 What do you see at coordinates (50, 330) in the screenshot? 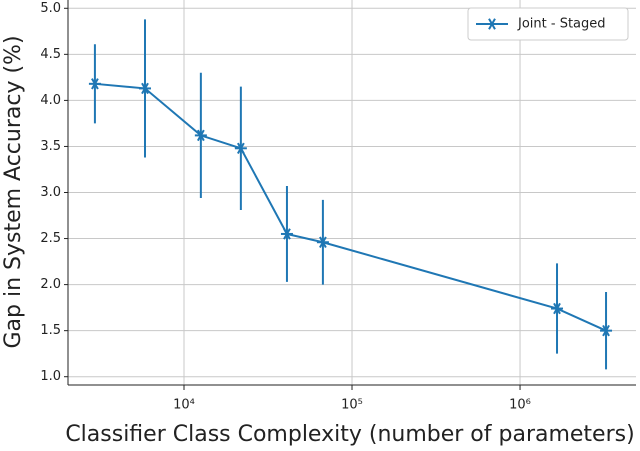
I see `y-tick-label: 1.5` at bounding box center [50, 330].